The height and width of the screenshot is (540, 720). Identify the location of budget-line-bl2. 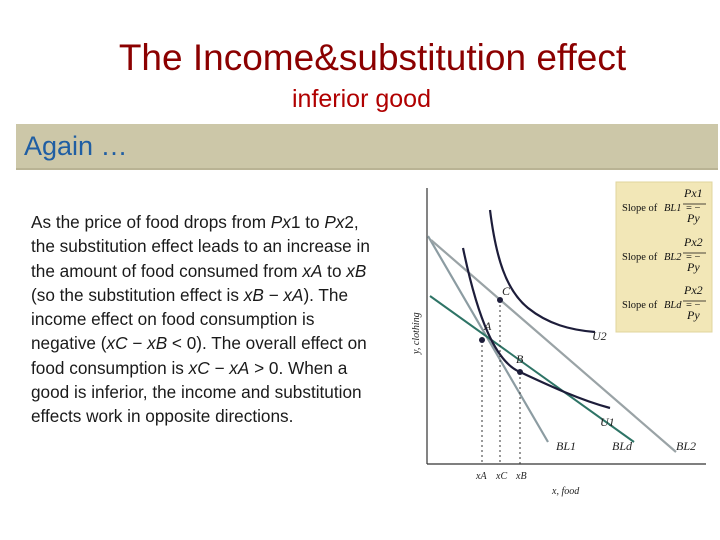
(553, 346).